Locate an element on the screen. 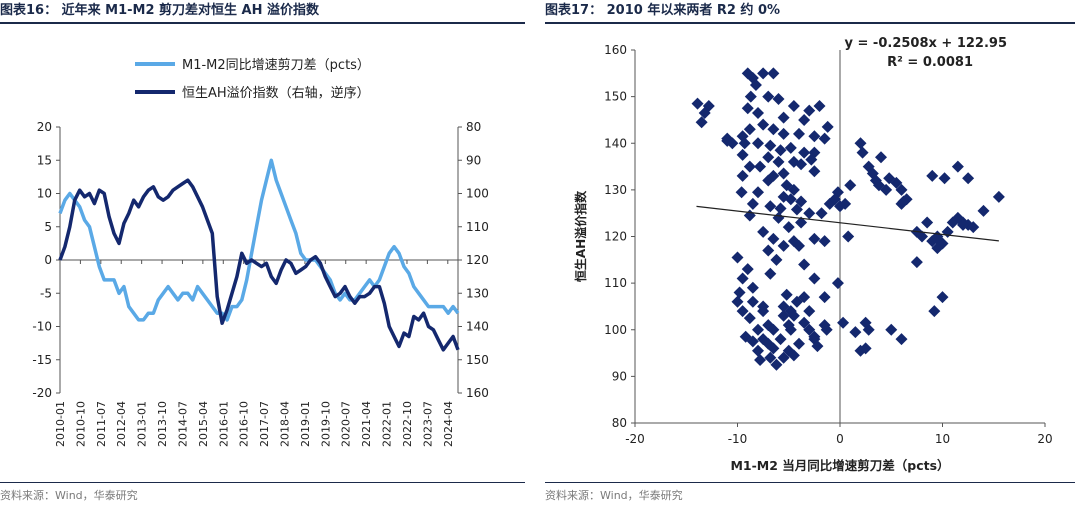 This screenshot has width=1080, height=507. ah-premium-line is located at coordinates (259, 265).